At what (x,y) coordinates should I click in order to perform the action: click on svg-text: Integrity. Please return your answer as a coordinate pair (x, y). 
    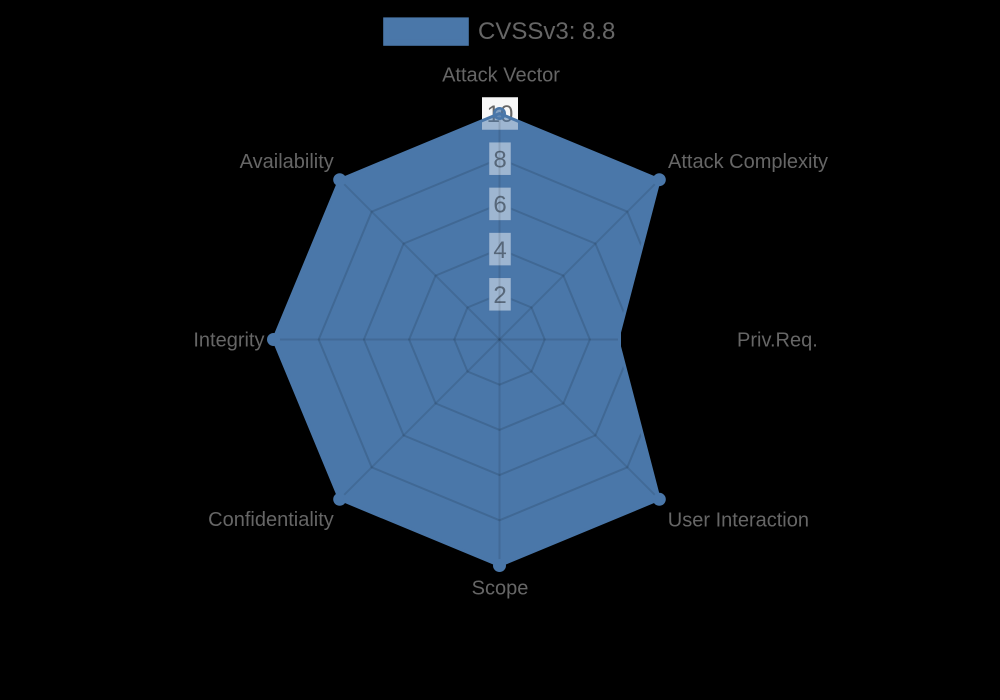
    Looking at the image, I should click on (228, 340).